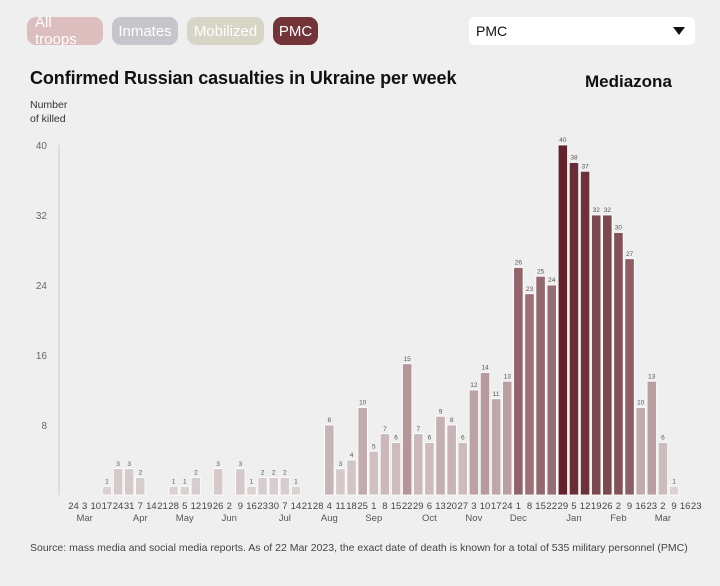  What do you see at coordinates (273, 506) in the screenshot?
I see `x-tick-label: 30` at bounding box center [273, 506].